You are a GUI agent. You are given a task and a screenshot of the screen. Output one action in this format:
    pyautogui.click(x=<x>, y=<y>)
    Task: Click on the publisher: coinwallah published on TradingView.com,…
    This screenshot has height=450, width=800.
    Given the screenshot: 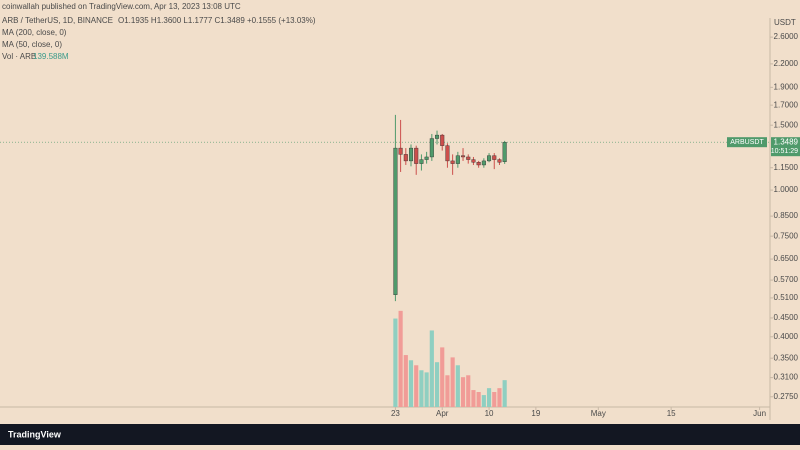 What is the action you would take?
    pyautogui.click(x=121, y=6)
    